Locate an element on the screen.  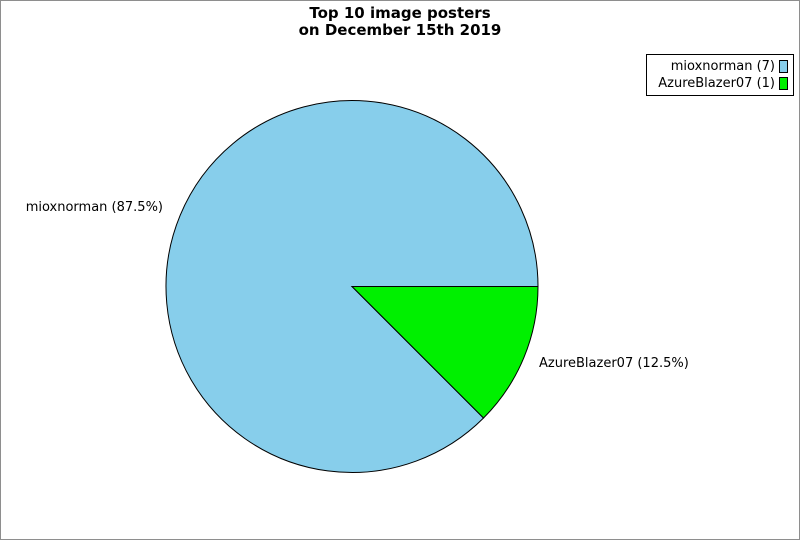
legend-box: mioxnorman (7) AzureBlazer07 (1) is located at coordinates (720, 75).